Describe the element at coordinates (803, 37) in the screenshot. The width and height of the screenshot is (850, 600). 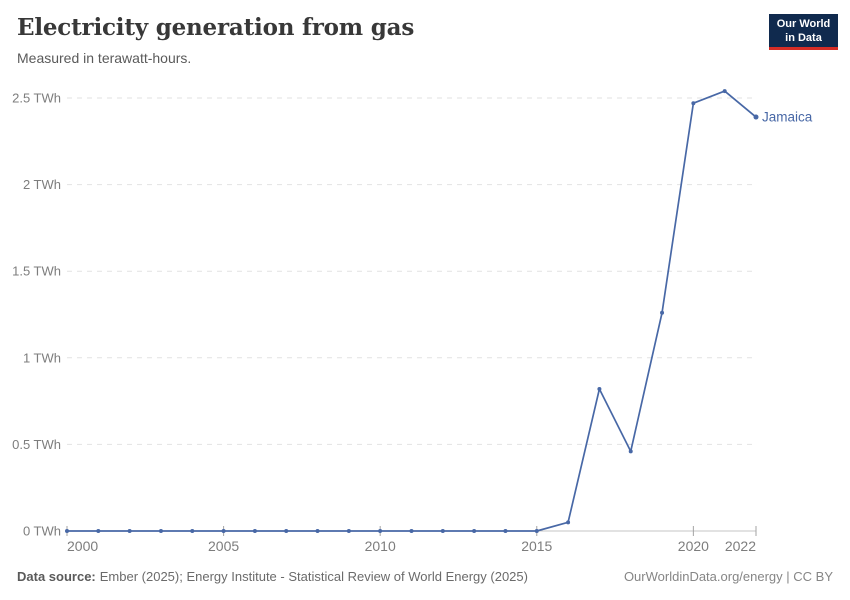
I see `owid-logo-line2: in Data` at that location.